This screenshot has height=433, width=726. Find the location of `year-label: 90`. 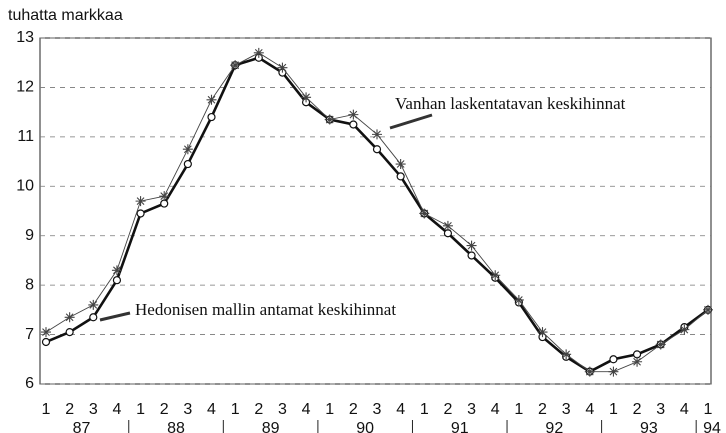

year-label: 90 is located at coordinates (365, 426).